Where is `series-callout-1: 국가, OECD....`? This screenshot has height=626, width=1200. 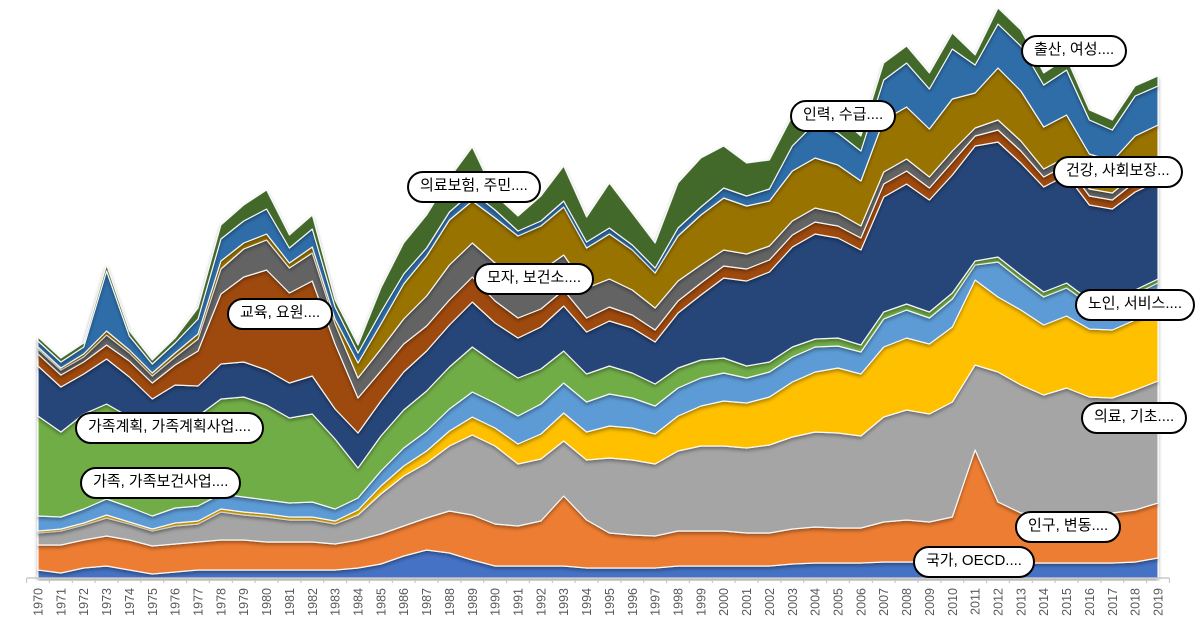
series-callout-1: 국가, OECD.... is located at coordinates (974, 562).